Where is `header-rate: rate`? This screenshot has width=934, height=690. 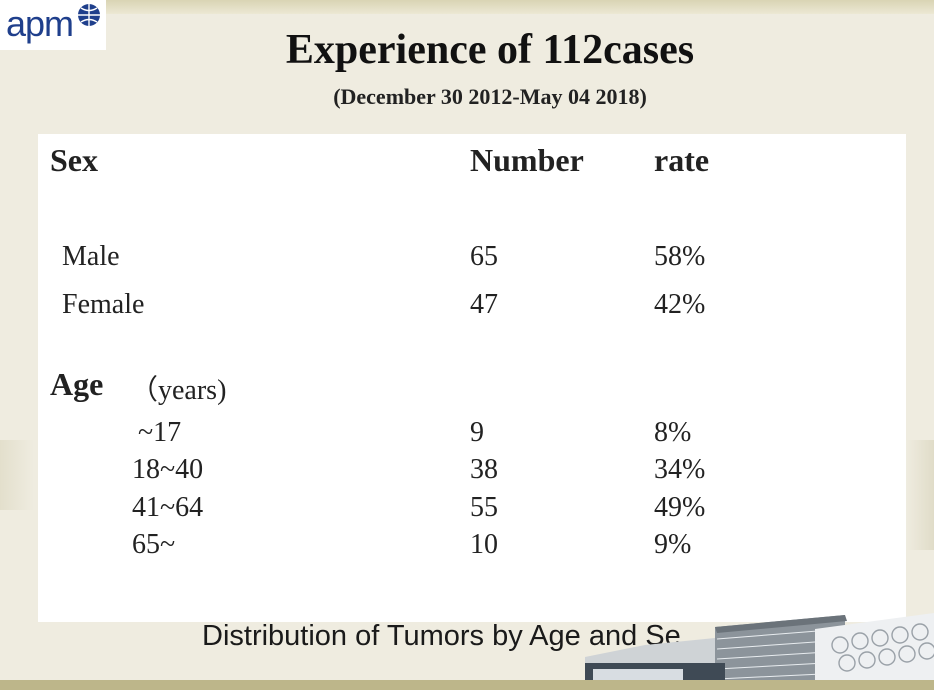 header-rate: rate is located at coordinates (682, 160).